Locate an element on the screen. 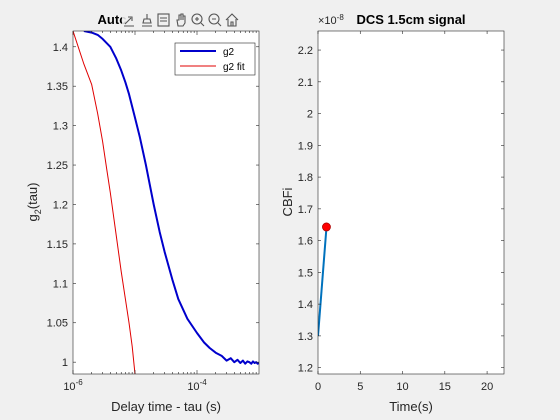 This screenshot has height=420, width=560. left-ytick-label: 1.05 is located at coordinates (57, 324).